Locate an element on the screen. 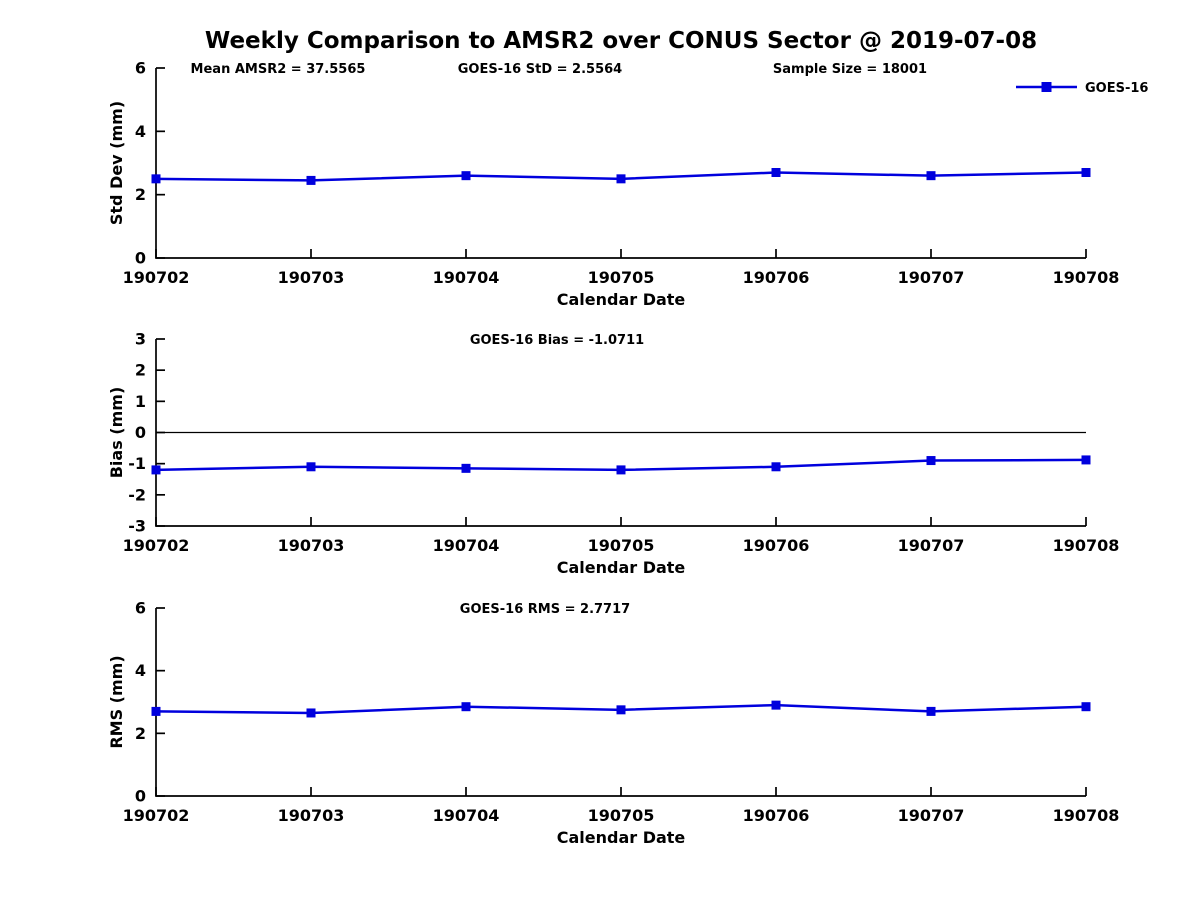 The width and height of the screenshot is (1200, 900). y-axis-label: Bias (mm) is located at coordinates (116, 433).